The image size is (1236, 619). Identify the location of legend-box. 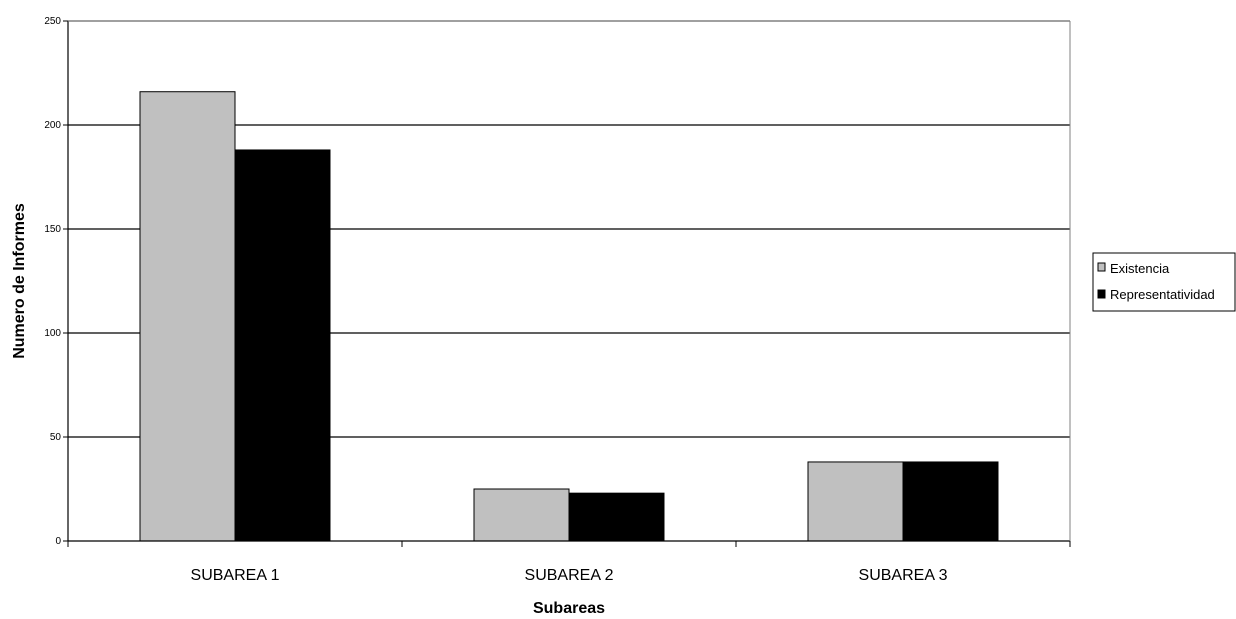
(1164, 282).